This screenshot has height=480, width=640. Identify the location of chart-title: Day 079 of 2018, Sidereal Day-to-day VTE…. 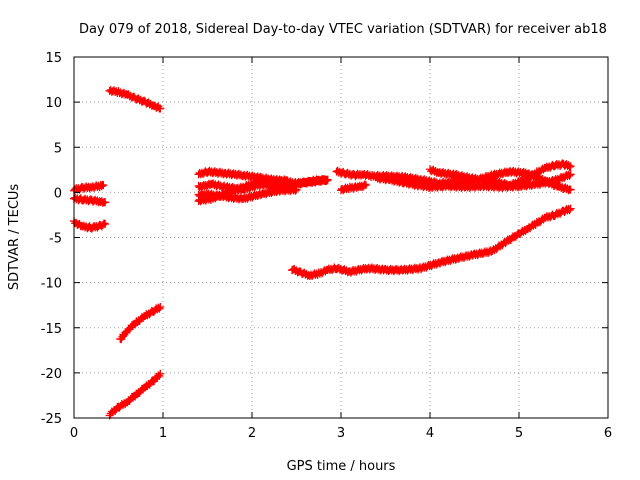
(343, 29).